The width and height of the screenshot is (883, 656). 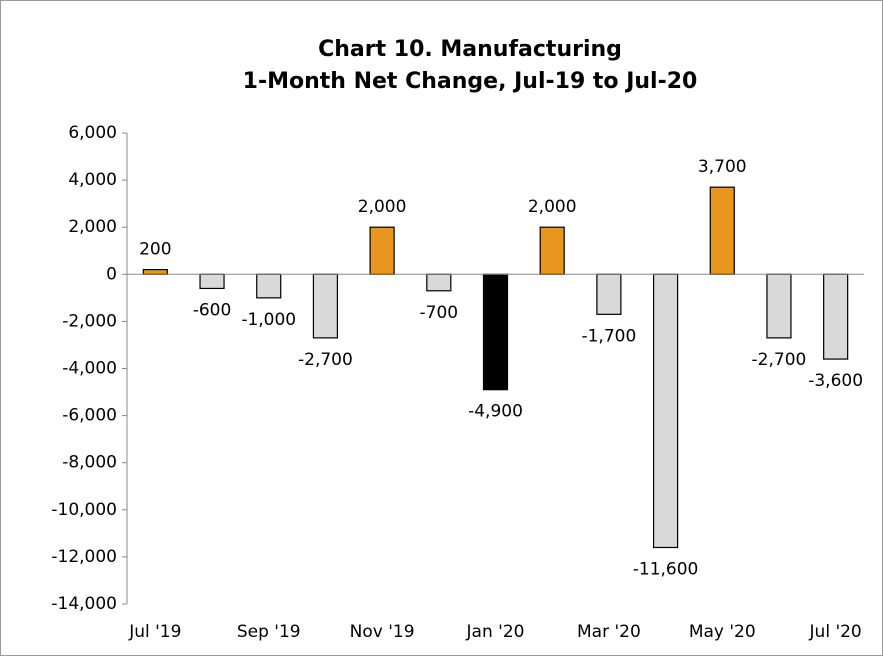 What do you see at coordinates (212, 310) in the screenshot?
I see `data-label: -600` at bounding box center [212, 310].